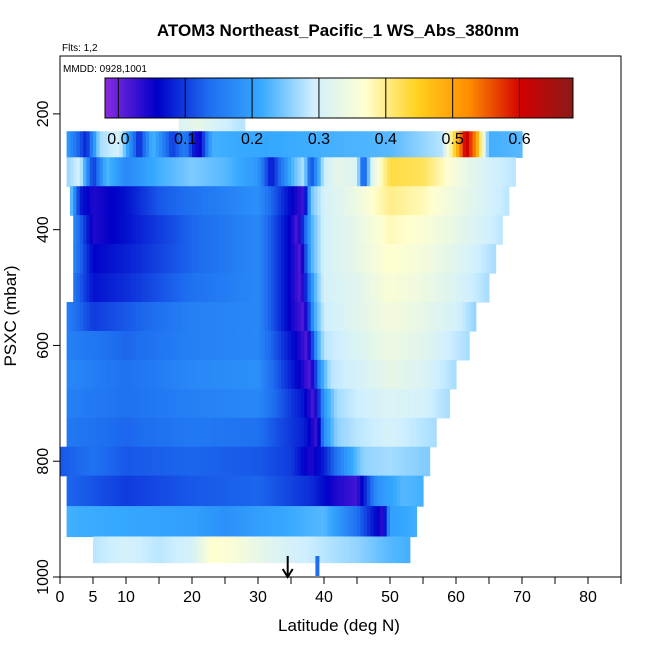 The height and width of the screenshot is (650, 650). What do you see at coordinates (456, 597) in the screenshot?
I see `x-tick-label: 60` at bounding box center [456, 597].